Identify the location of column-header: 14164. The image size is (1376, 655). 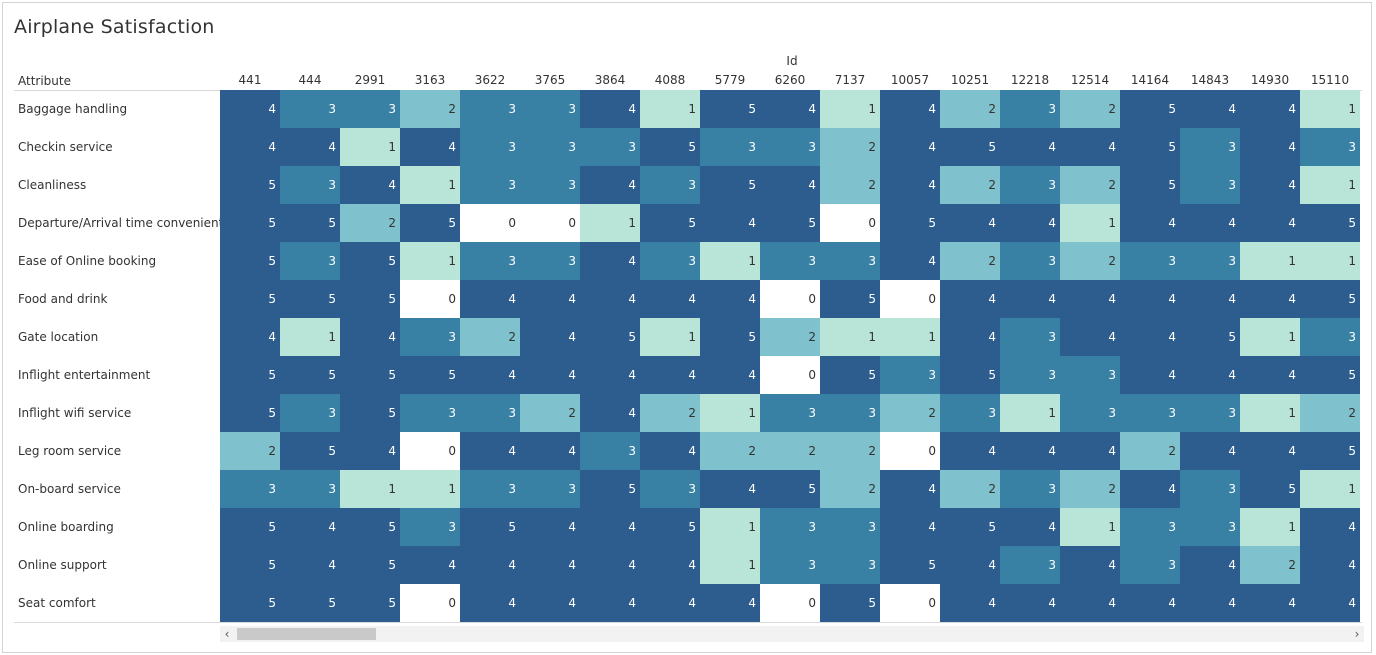
(1150, 80).